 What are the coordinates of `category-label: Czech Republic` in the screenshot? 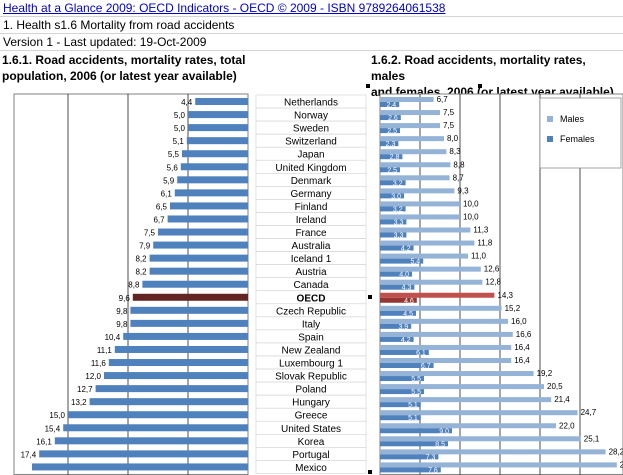 It's located at (311, 311).